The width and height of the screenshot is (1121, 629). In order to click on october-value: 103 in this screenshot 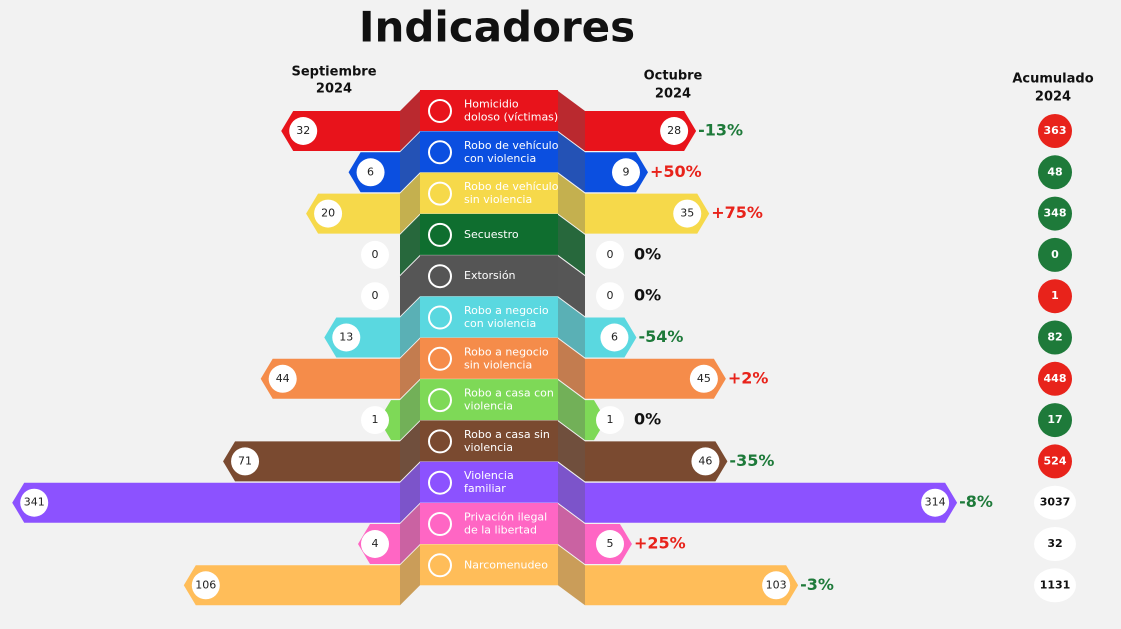, I will do `click(776, 584)`.